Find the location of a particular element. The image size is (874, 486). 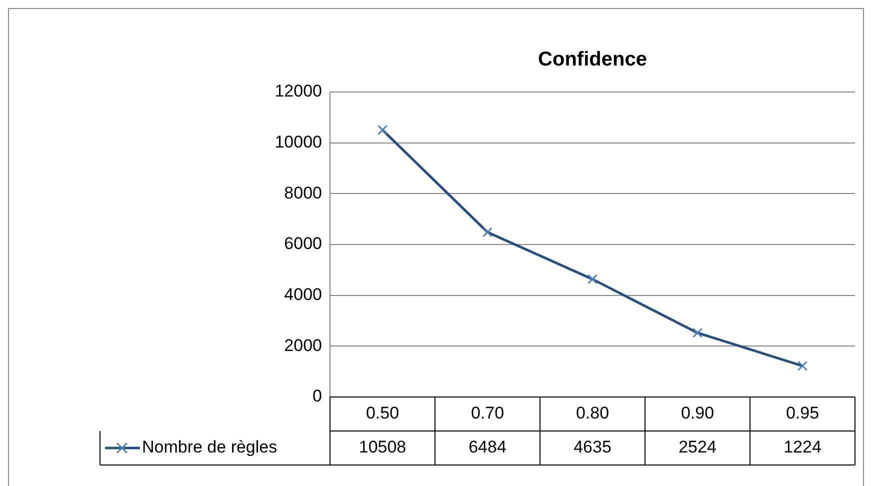

data-label: 1224 is located at coordinates (803, 447).